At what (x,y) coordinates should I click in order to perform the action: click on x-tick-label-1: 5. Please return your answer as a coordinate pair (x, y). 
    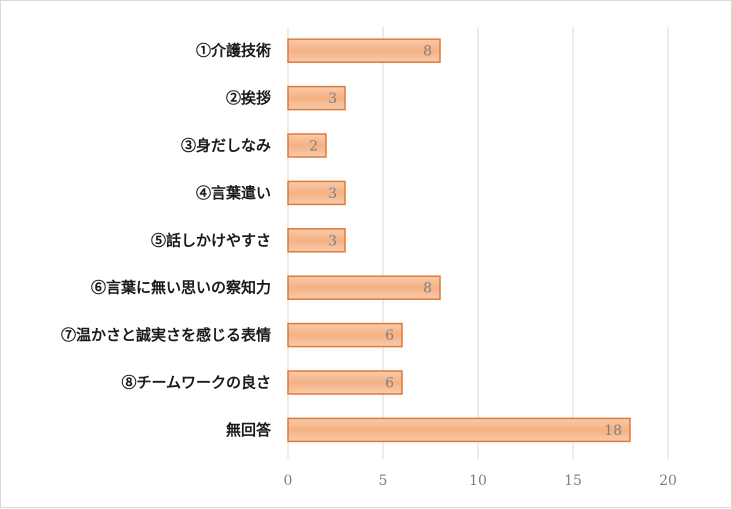
    Looking at the image, I should click on (383, 481).